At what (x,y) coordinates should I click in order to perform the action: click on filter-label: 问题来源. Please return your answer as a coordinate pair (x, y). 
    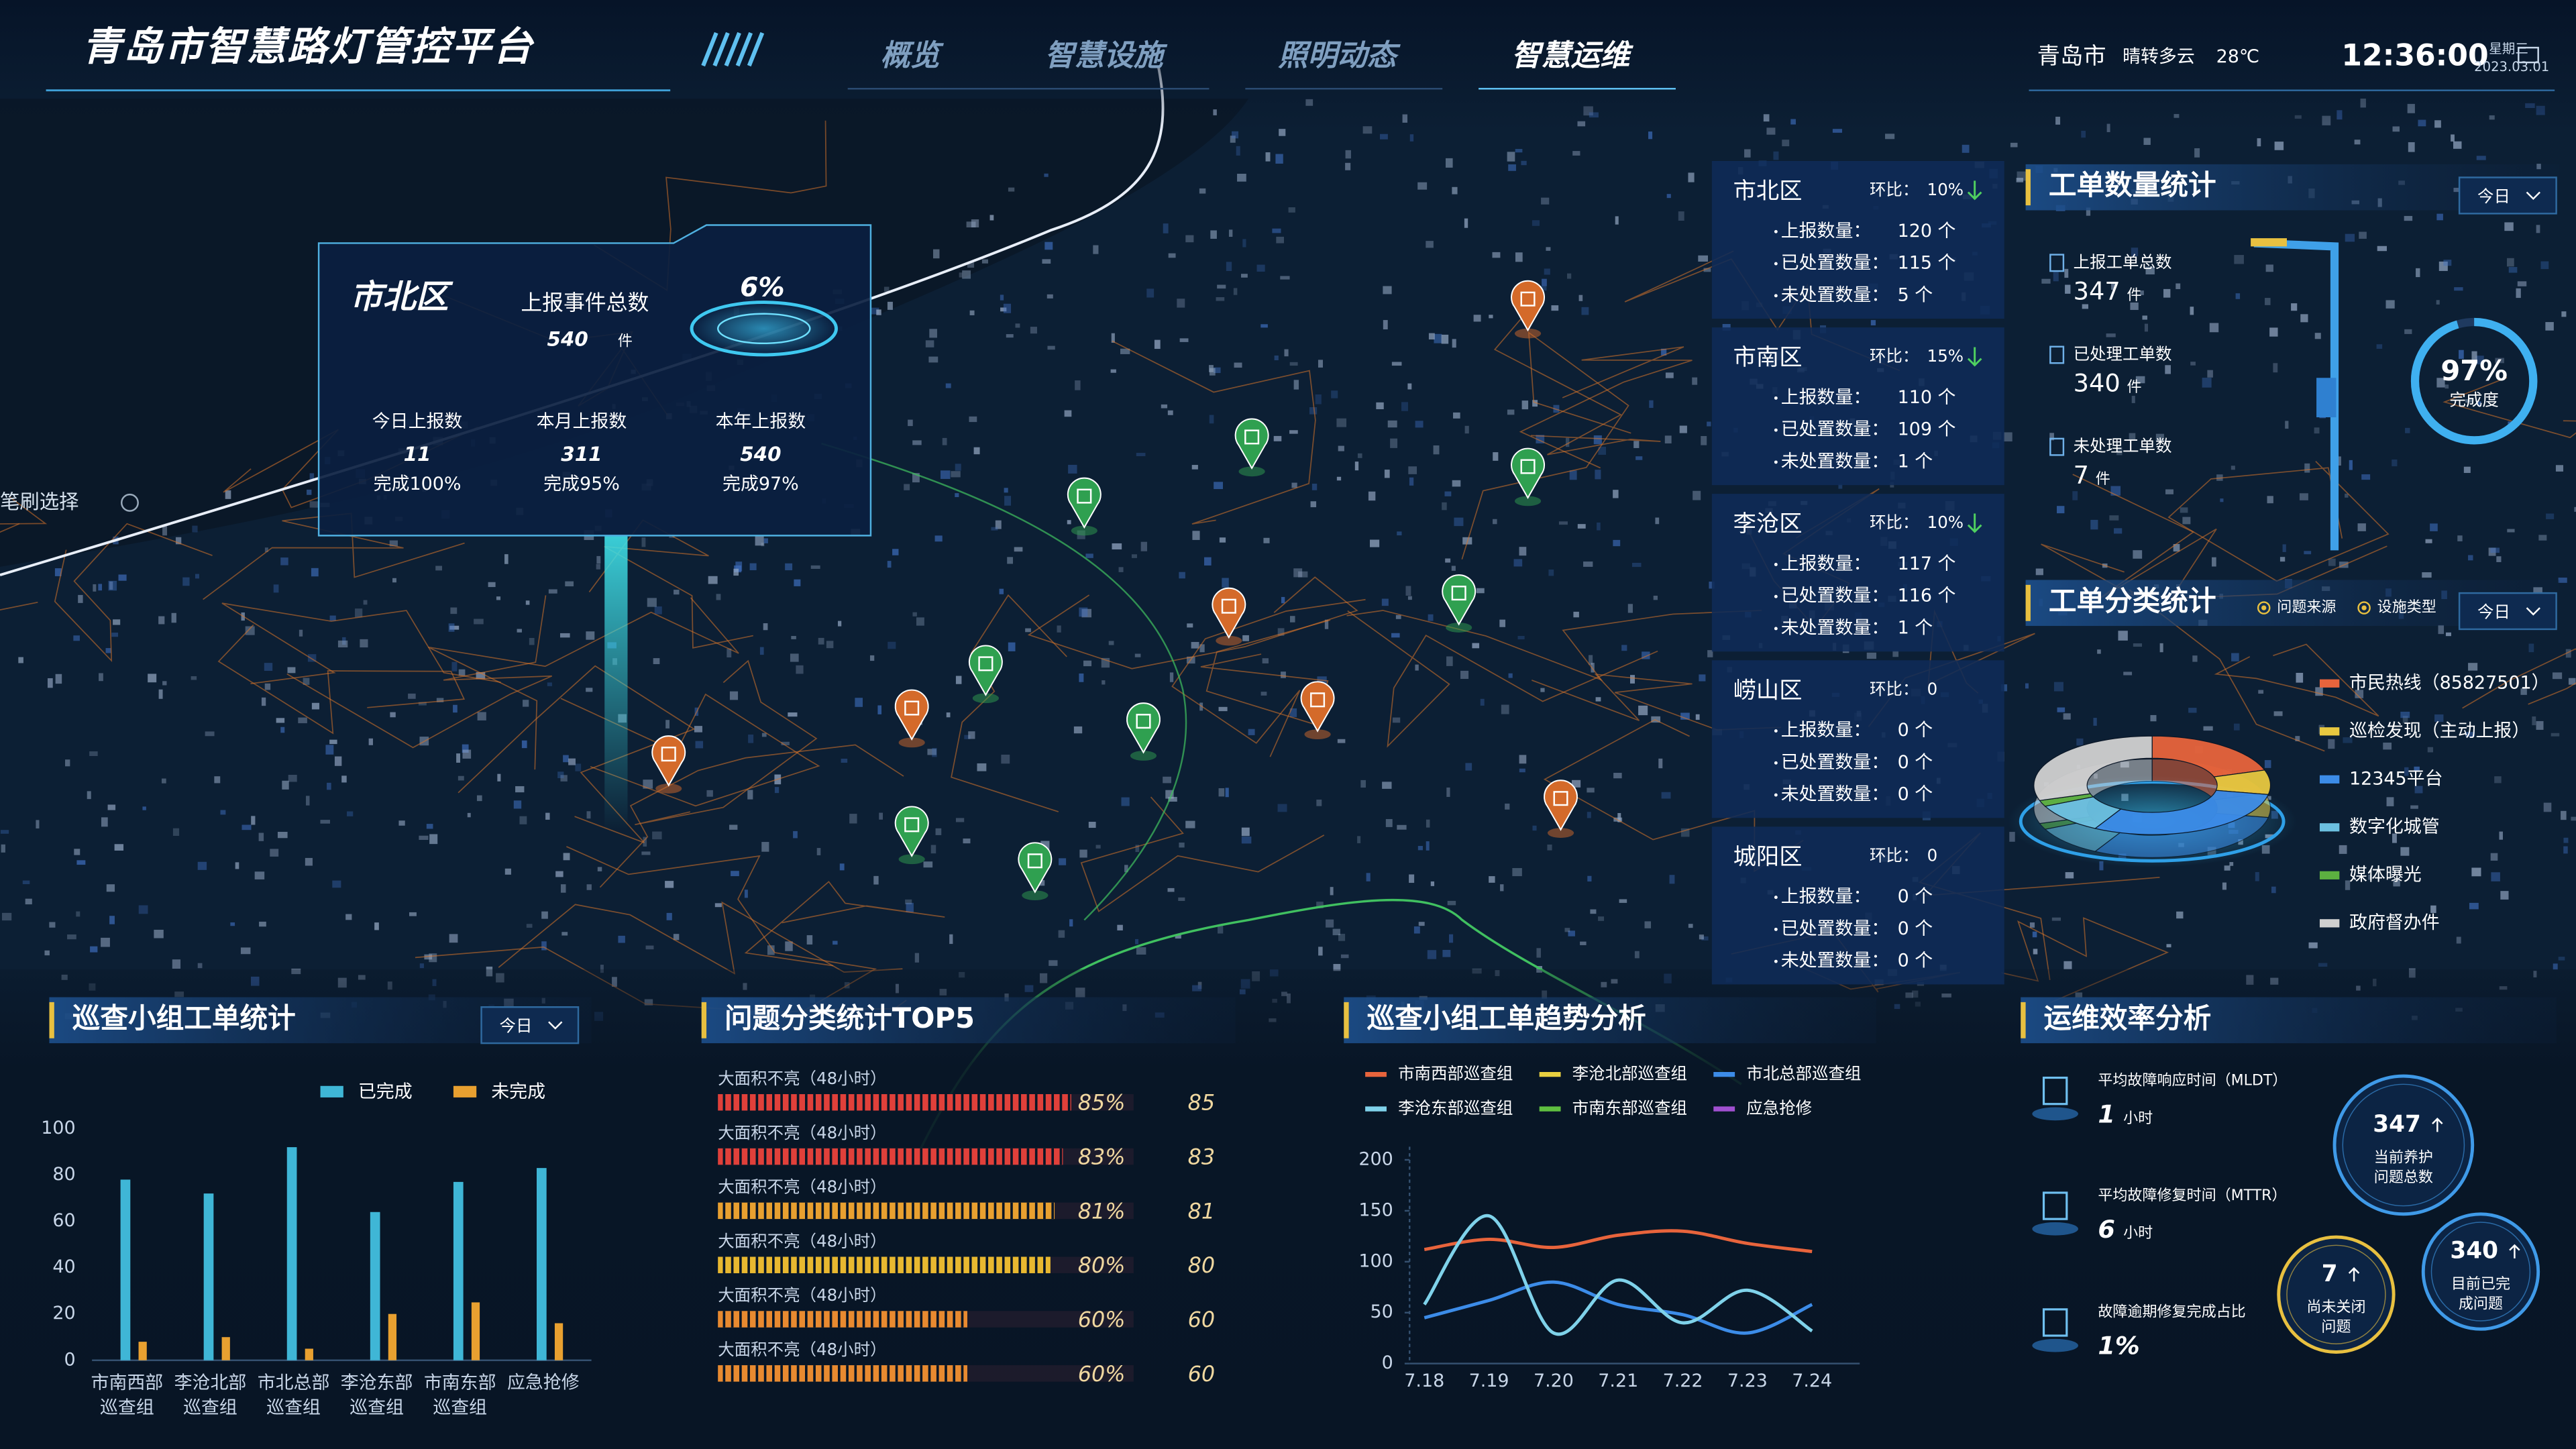
    Looking at the image, I should click on (2306, 607).